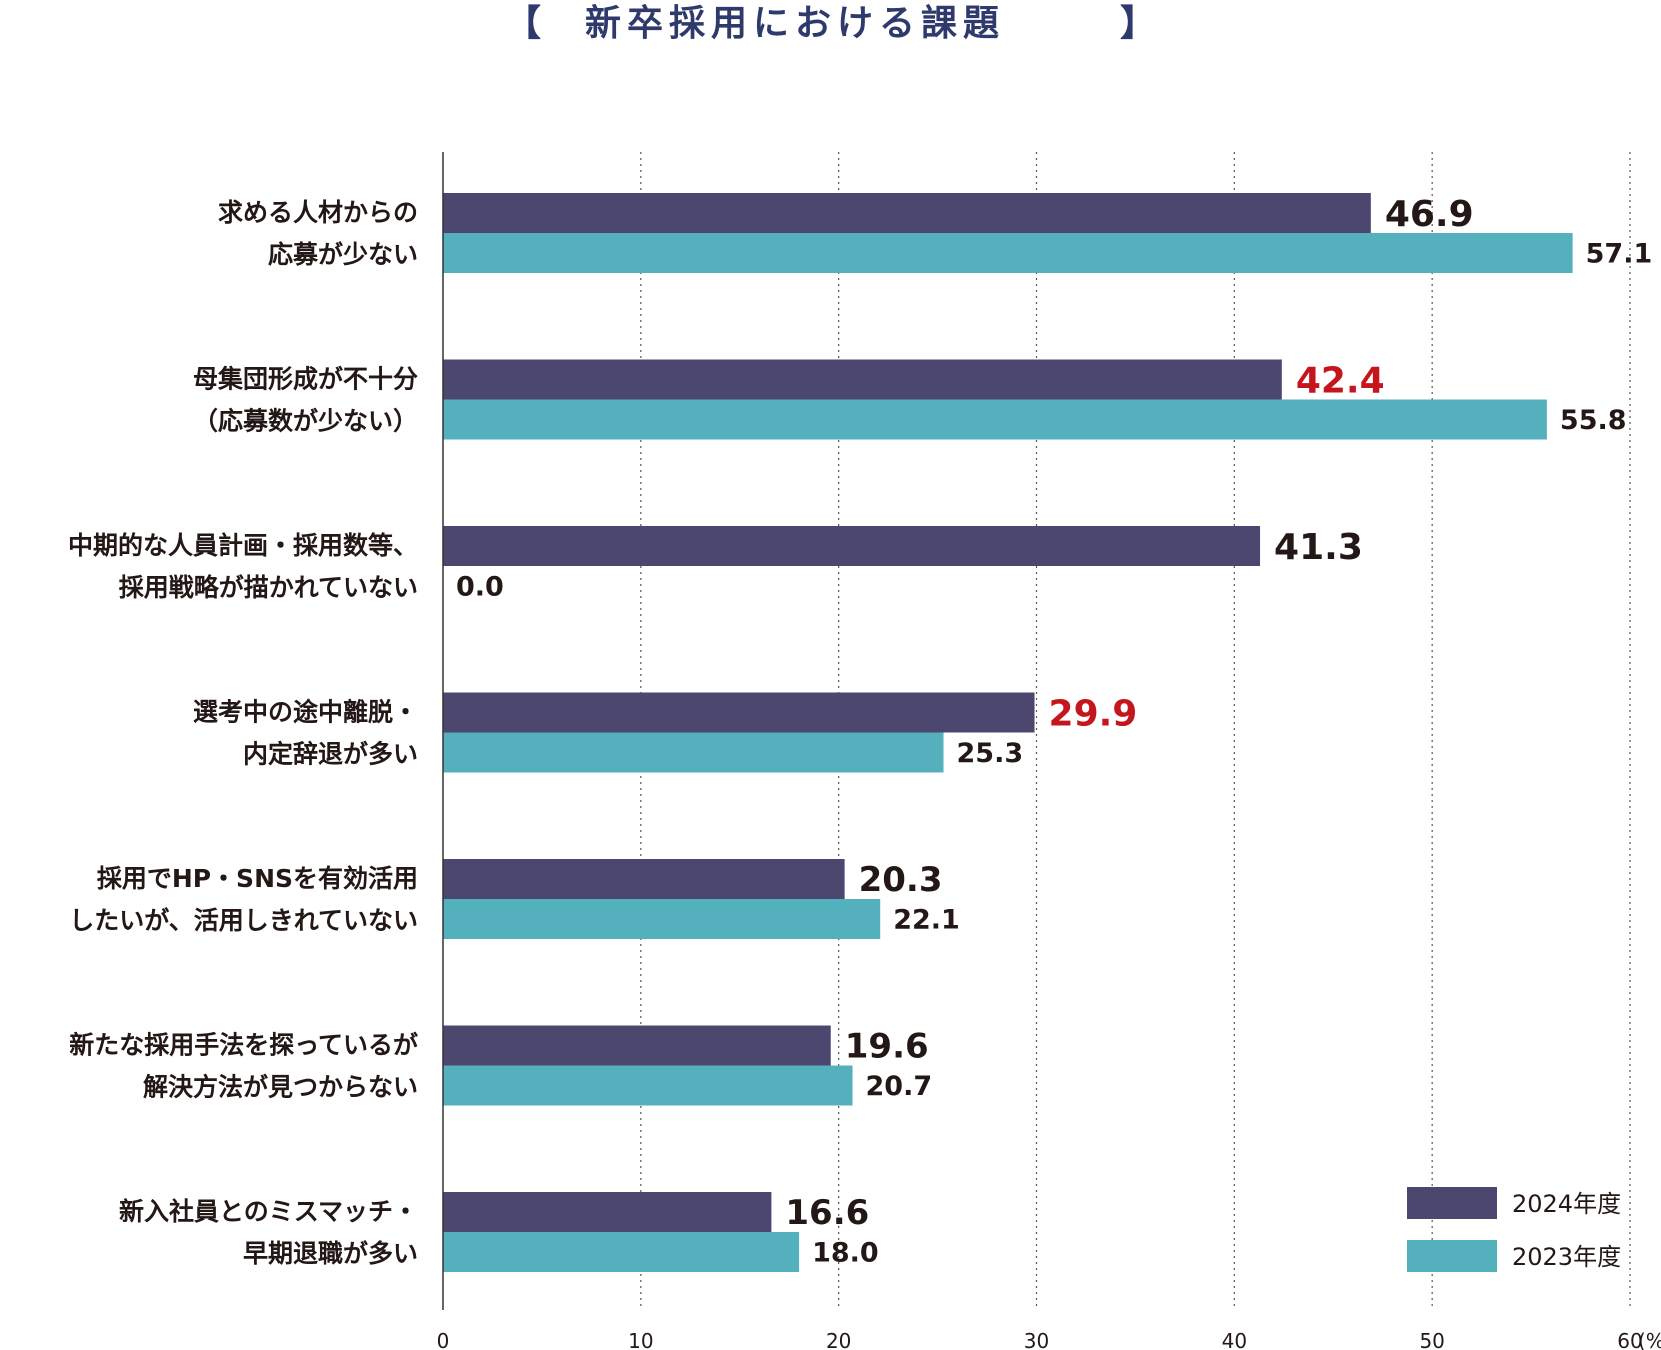 This screenshot has height=1350, width=1661. What do you see at coordinates (1008, 253) in the screenshot?
I see `bar-2023年度-1` at bounding box center [1008, 253].